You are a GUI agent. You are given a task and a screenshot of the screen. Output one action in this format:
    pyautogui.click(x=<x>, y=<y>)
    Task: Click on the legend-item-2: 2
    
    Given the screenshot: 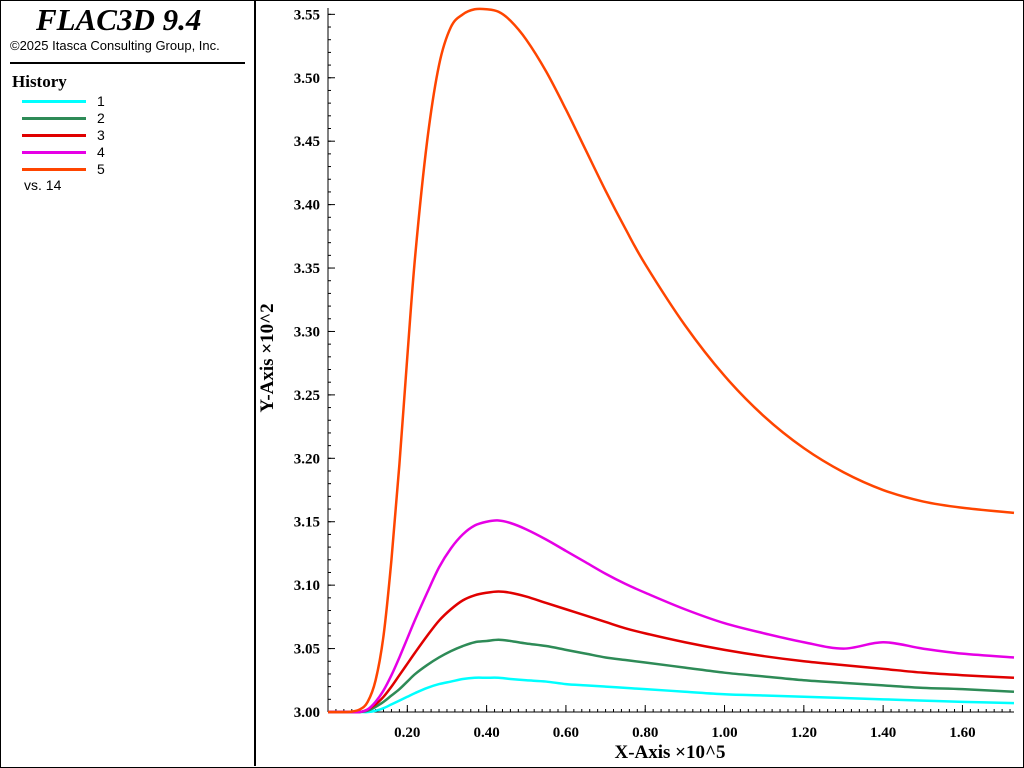 What is the action you would take?
    pyautogui.click(x=122, y=118)
    